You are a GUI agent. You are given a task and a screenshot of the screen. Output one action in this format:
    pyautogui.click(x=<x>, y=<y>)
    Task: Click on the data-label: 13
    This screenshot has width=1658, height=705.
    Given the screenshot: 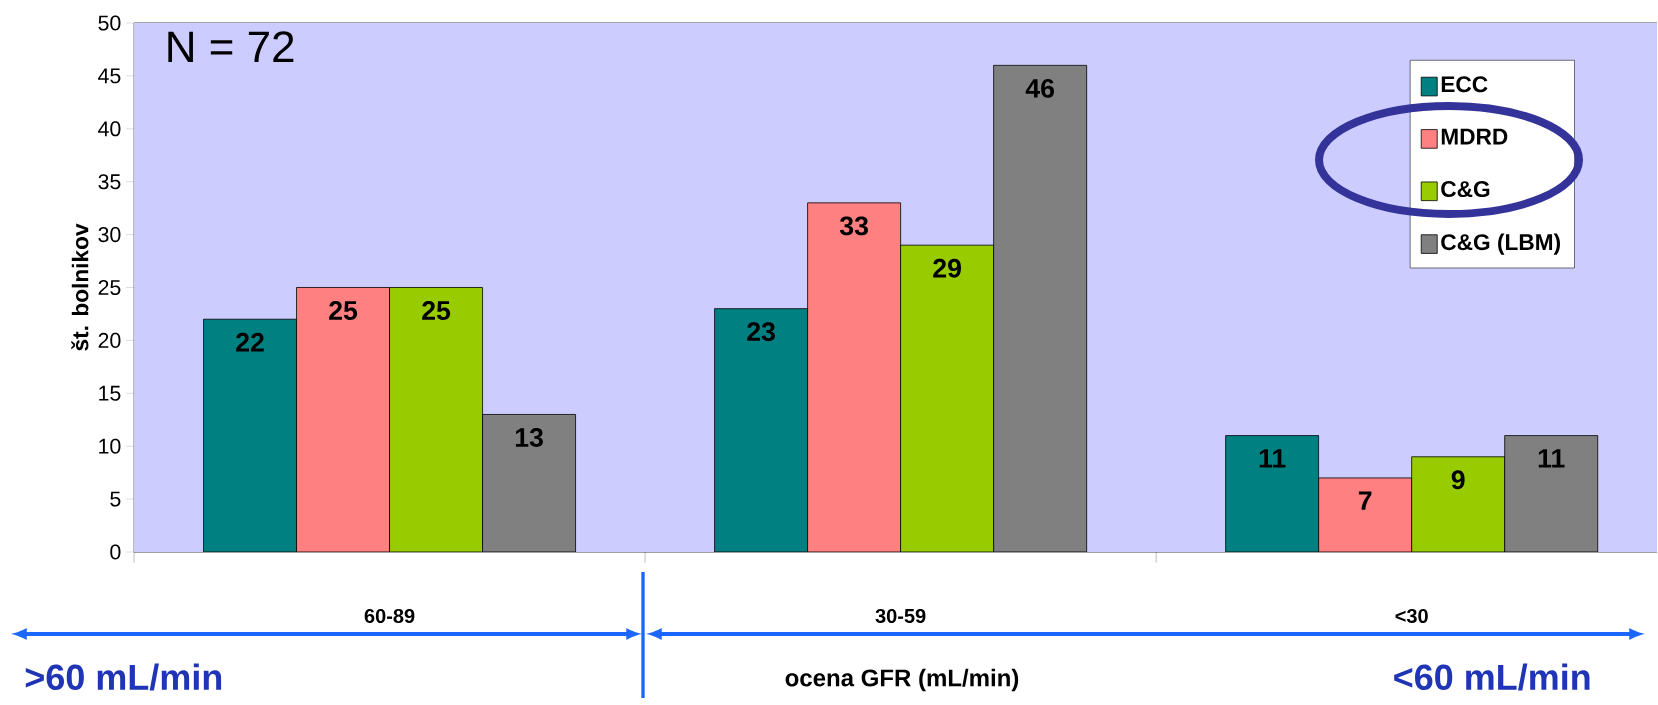 What is the action you would take?
    pyautogui.click(x=529, y=437)
    